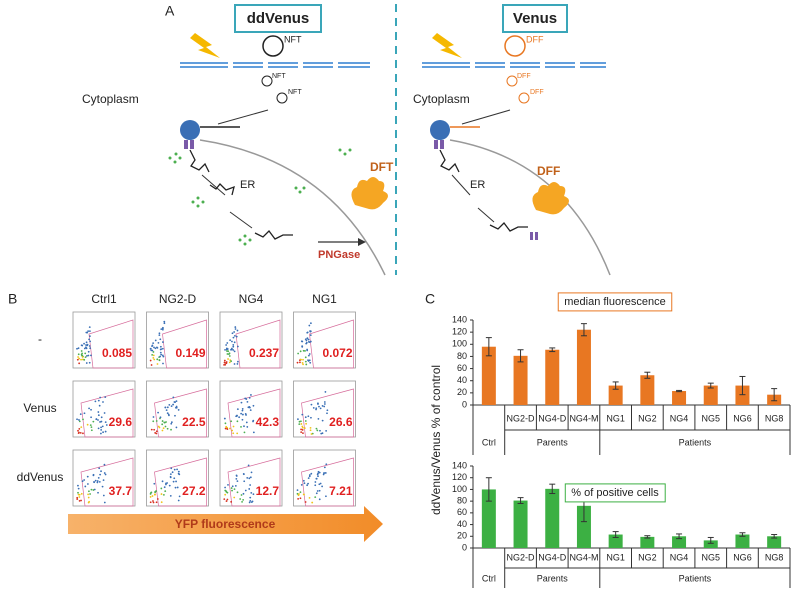 Image resolution: width=791 pixels, height=589 pixels. I want to click on chart-title: % of positive cells, so click(615, 493).